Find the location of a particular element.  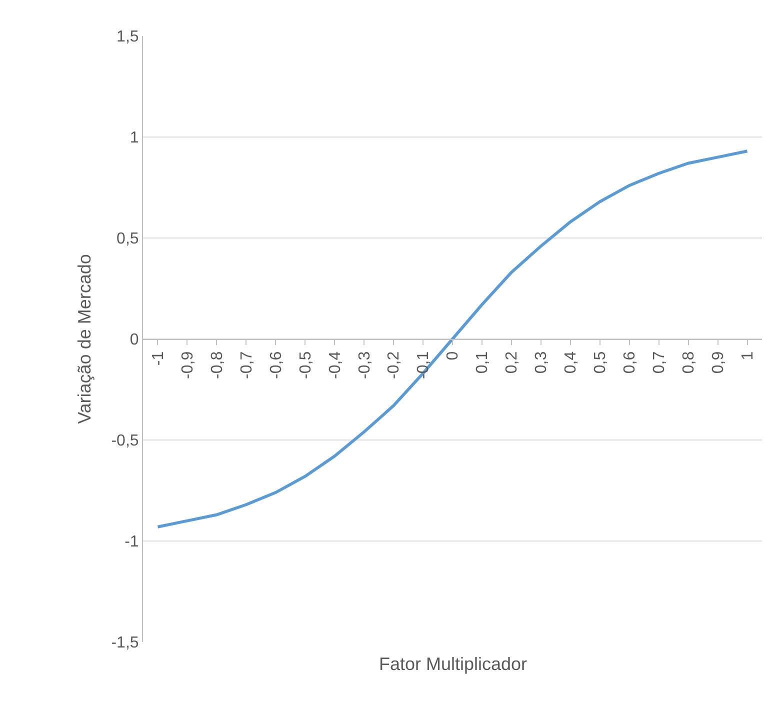

x-tick-label: 0,5 is located at coordinates (601, 362).